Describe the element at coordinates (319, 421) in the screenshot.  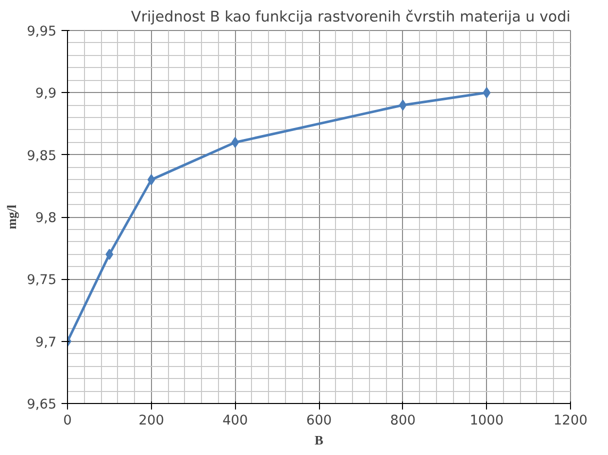
I see `x-tick-label: 600` at that location.